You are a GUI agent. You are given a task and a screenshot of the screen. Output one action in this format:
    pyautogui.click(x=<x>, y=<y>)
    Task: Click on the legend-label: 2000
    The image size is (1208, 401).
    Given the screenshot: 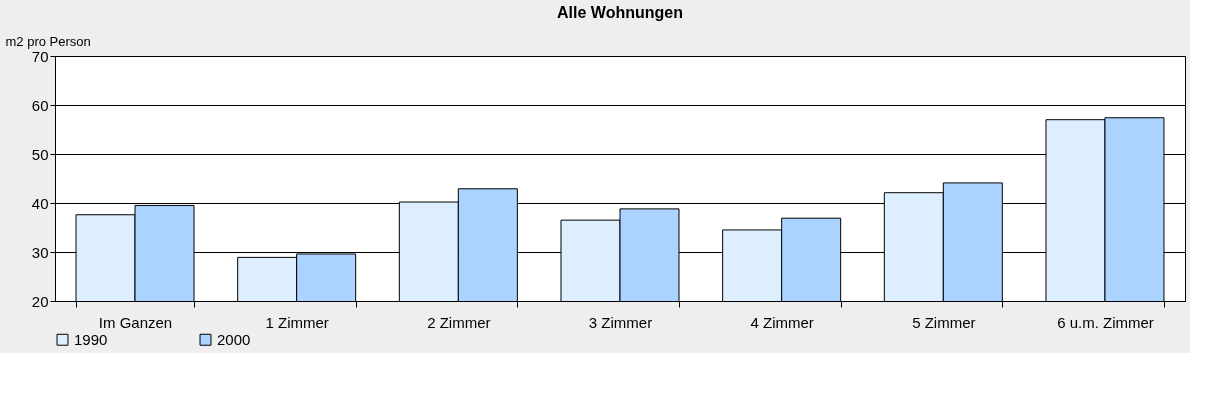 What is the action you would take?
    pyautogui.click(x=234, y=339)
    